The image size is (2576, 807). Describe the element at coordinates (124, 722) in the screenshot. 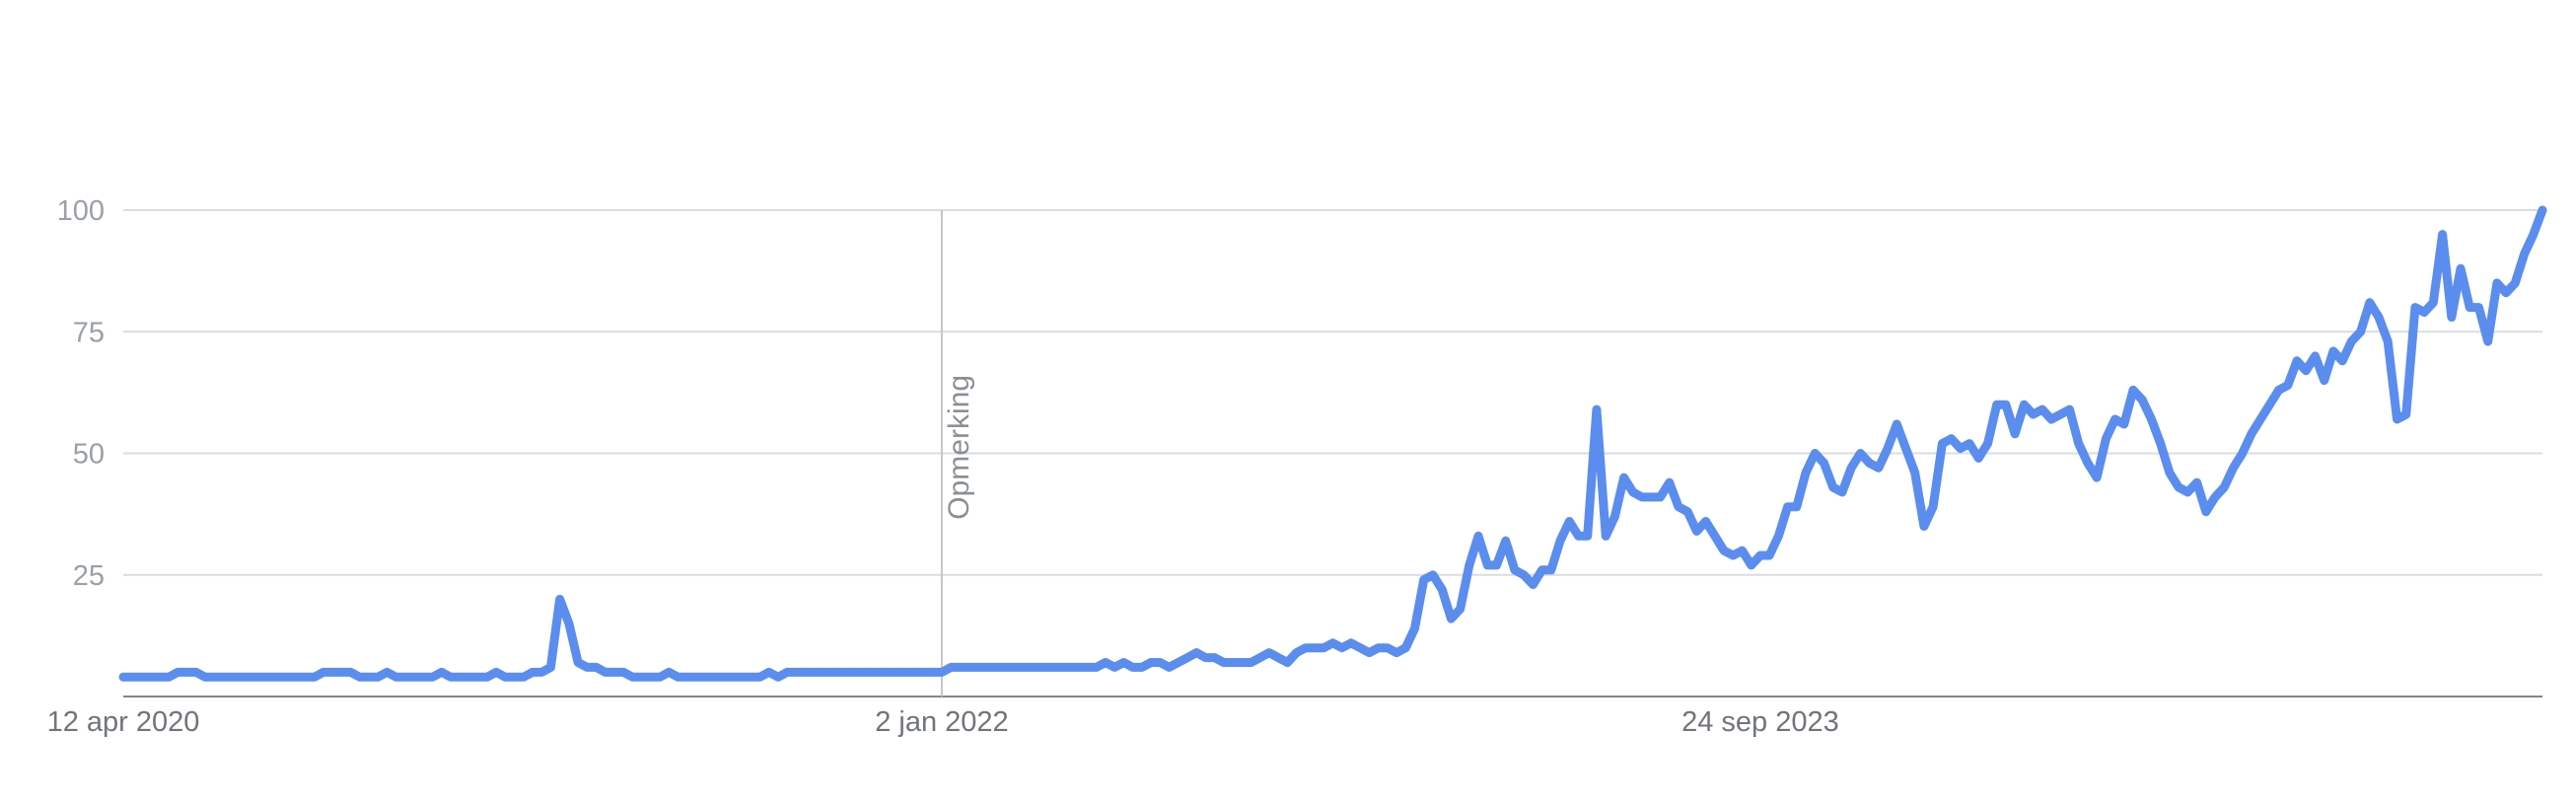

I see `x-tick-label: 12 apr 2020` at that location.